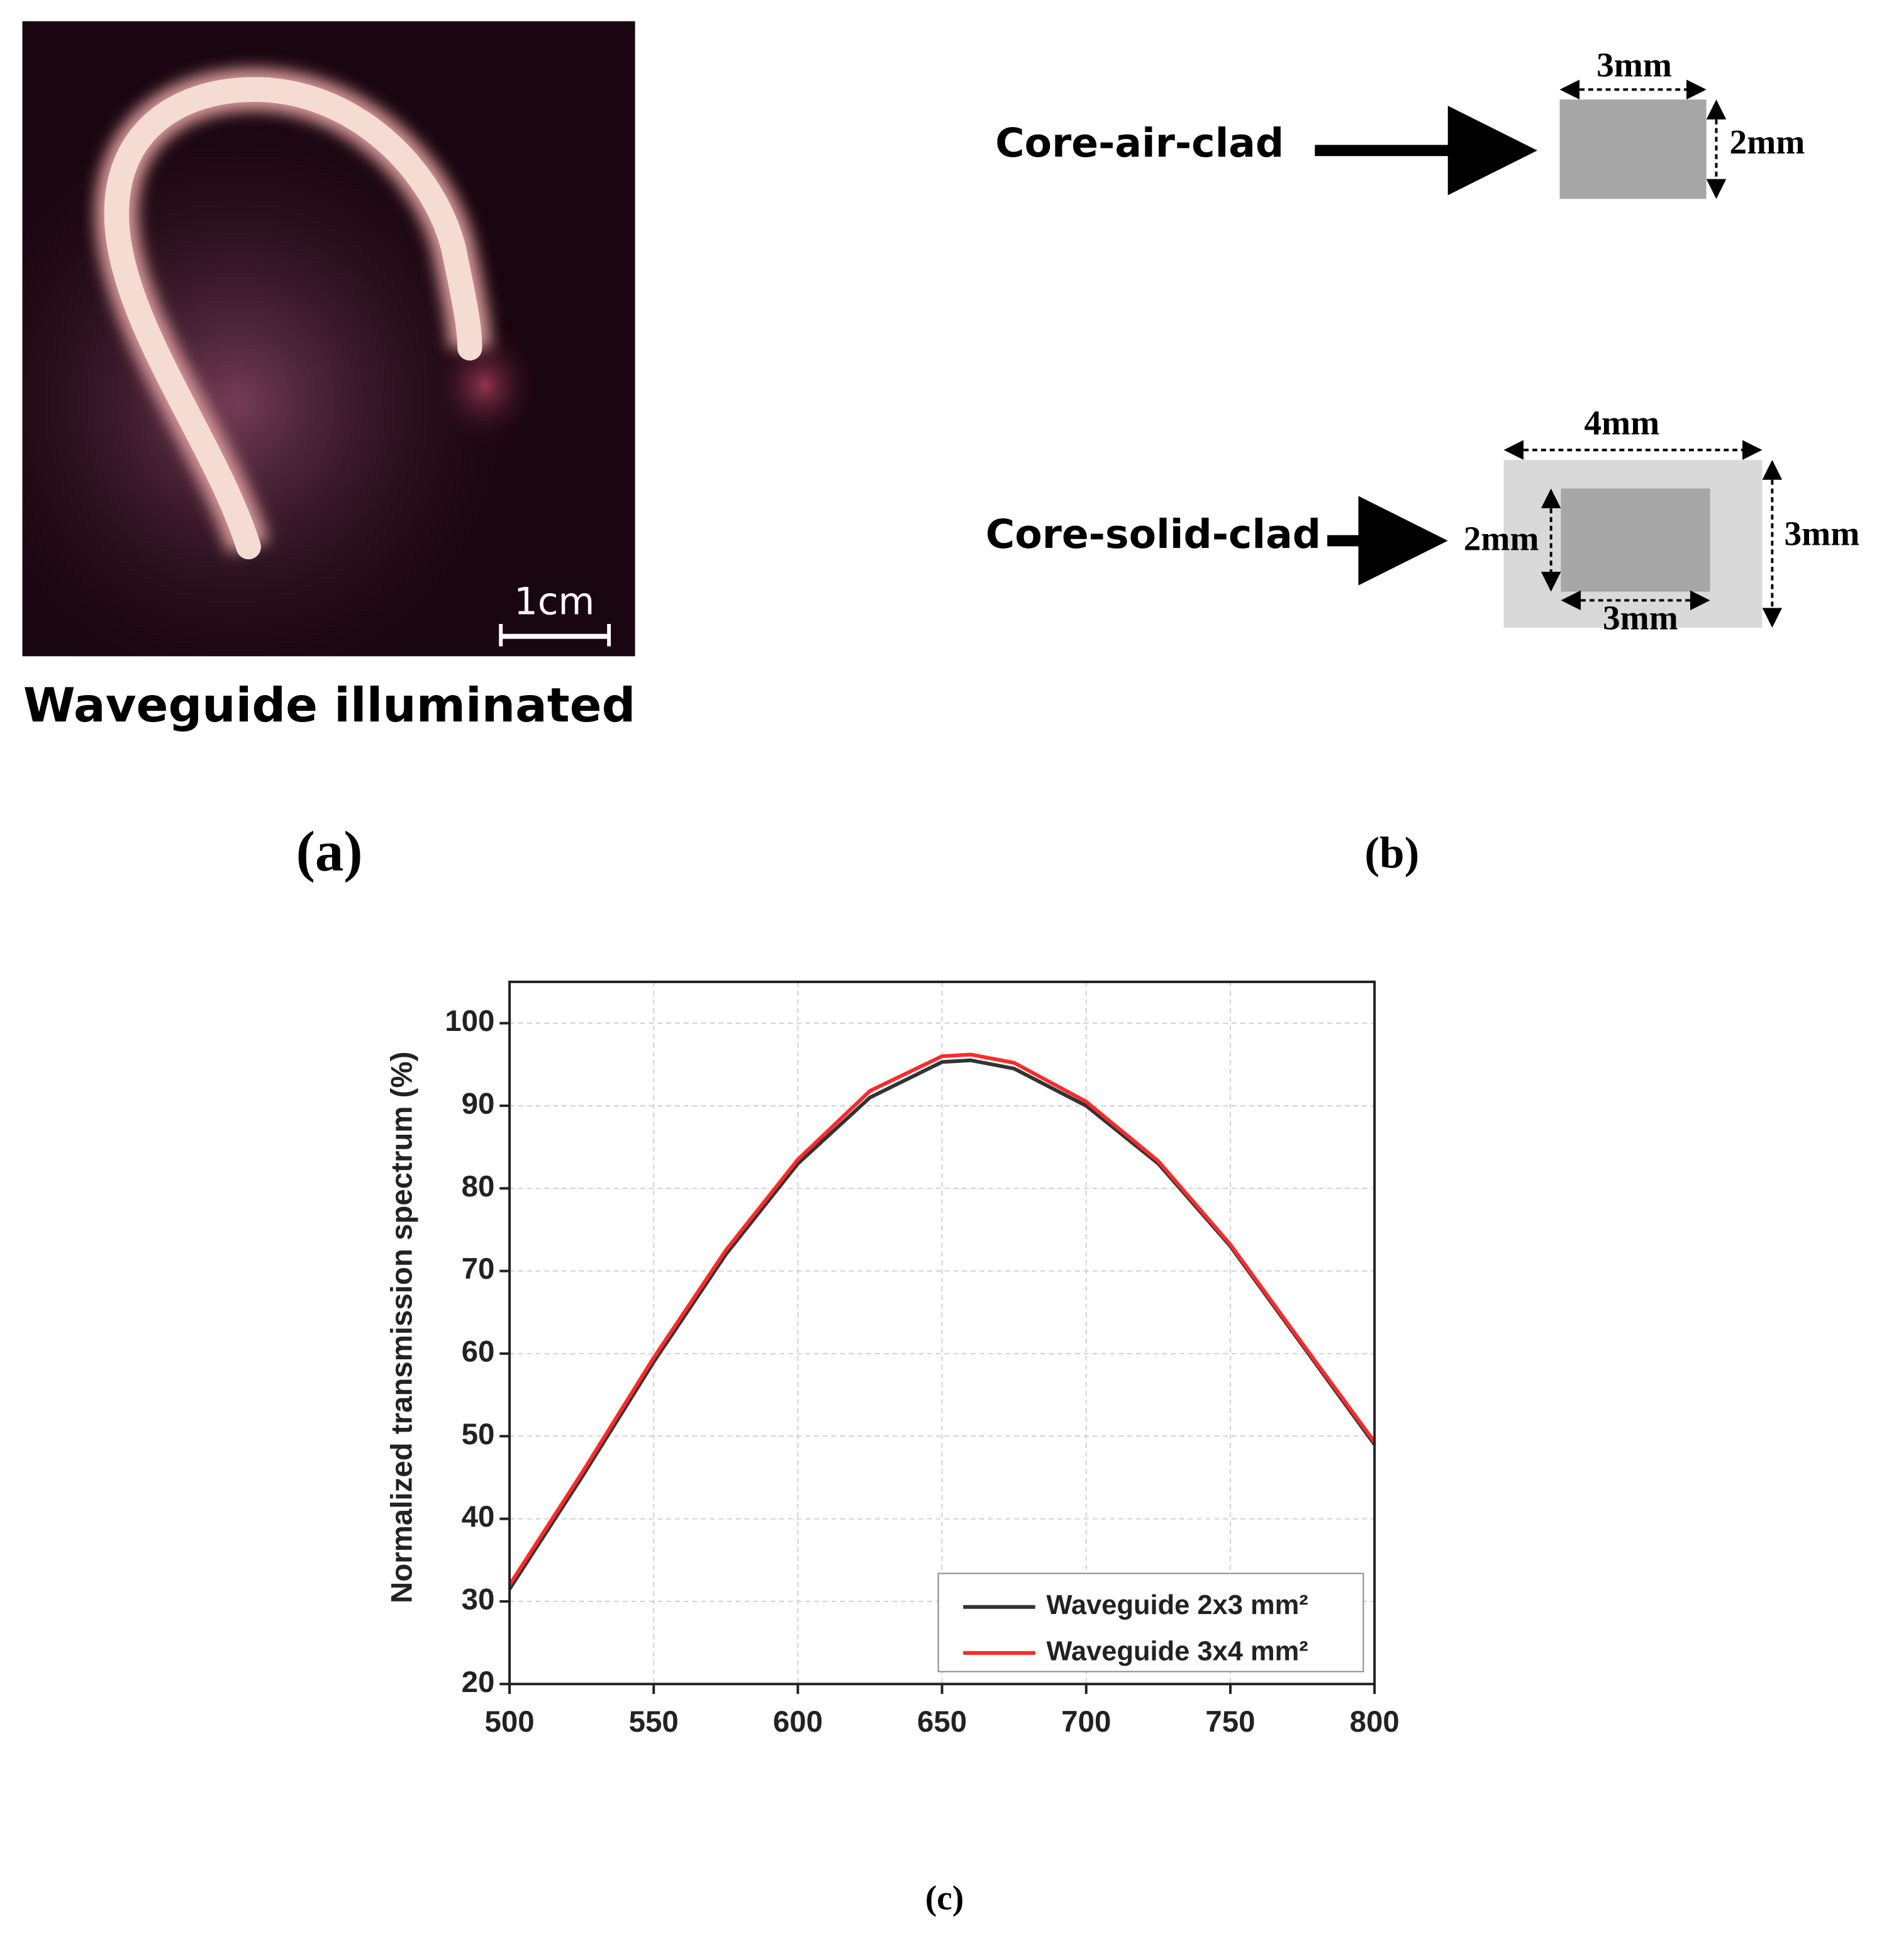  Describe the element at coordinates (478, 1517) in the screenshot. I see `y-tick-label: 40` at that location.